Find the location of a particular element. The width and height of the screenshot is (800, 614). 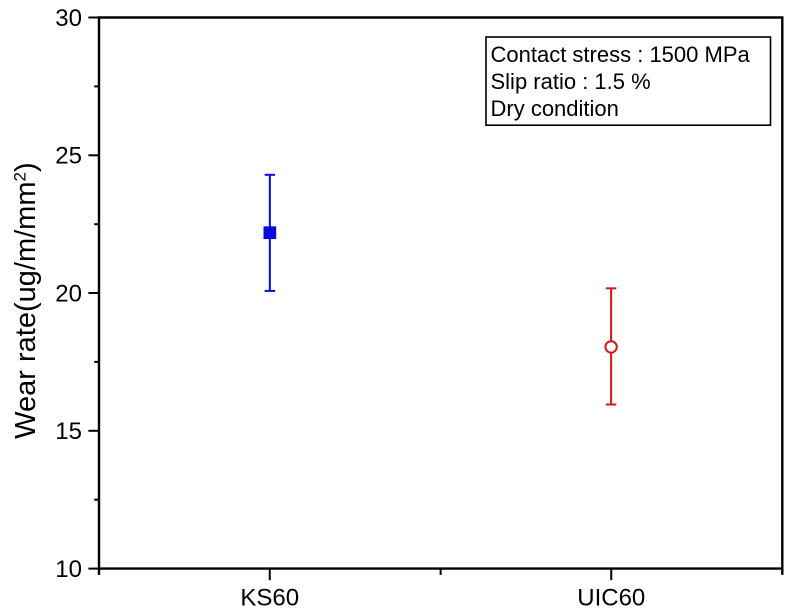

svg-text: Wear rate(ug/m/mm2) is located at coordinates (26, 300).